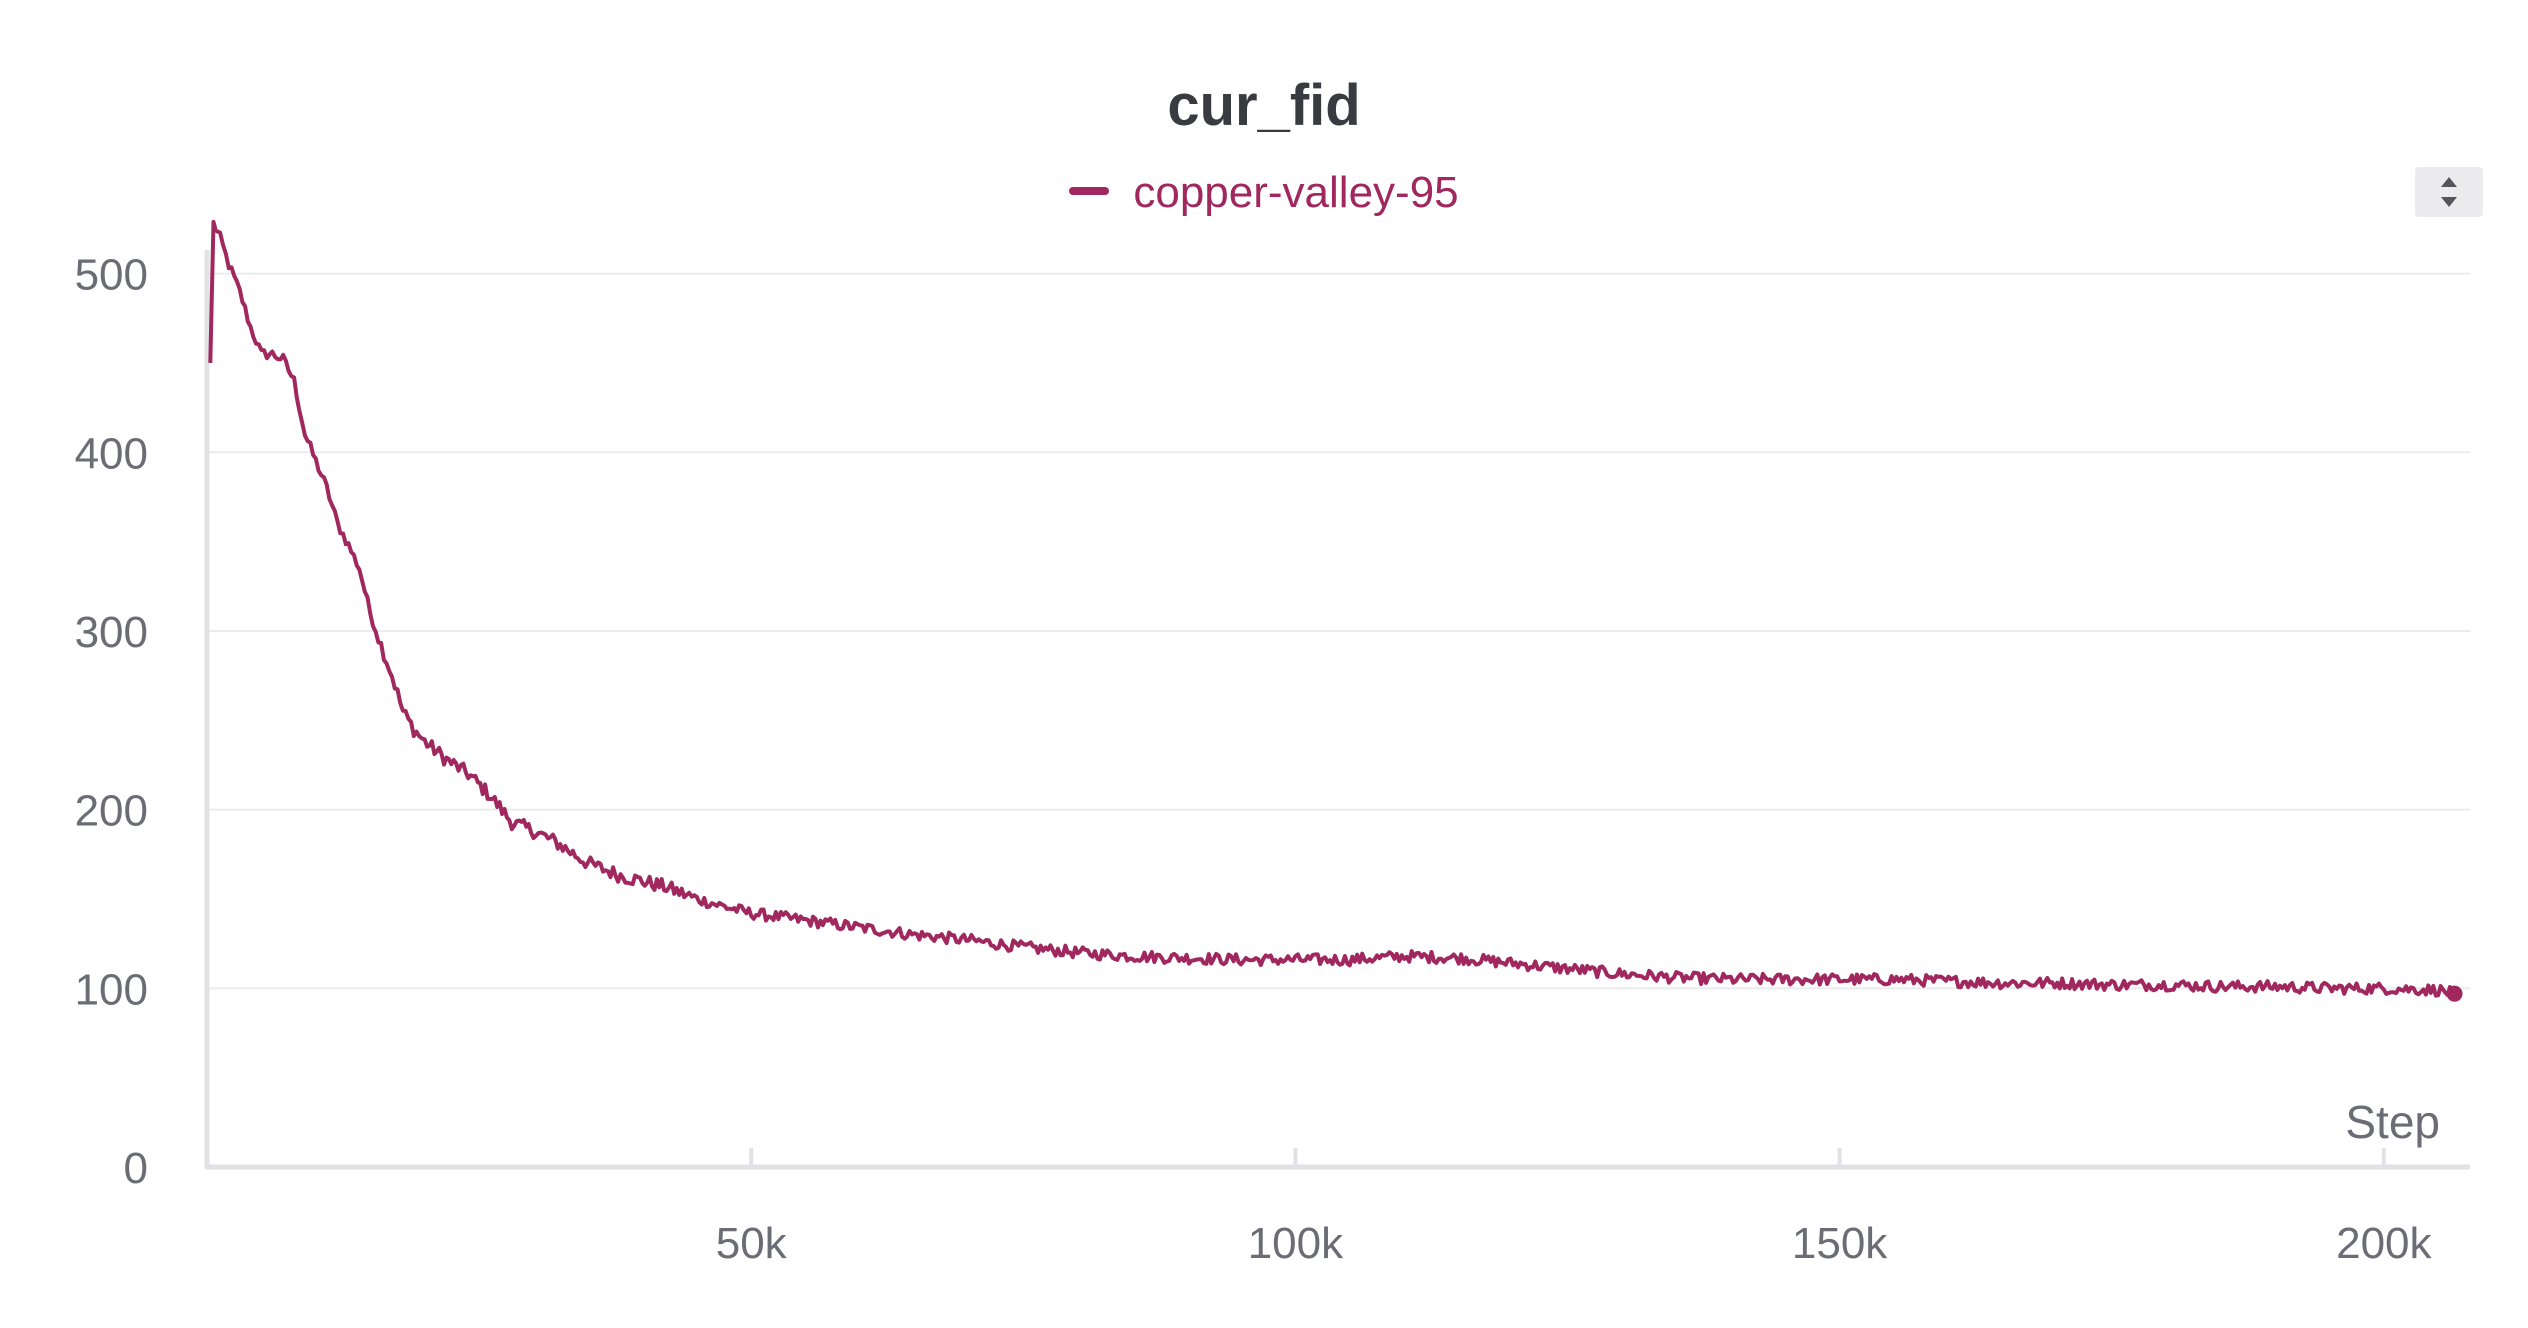 This screenshot has height=1328, width=2528. Describe the element at coordinates (2449, 182) in the screenshot. I see `chevron-up-icon` at that location.